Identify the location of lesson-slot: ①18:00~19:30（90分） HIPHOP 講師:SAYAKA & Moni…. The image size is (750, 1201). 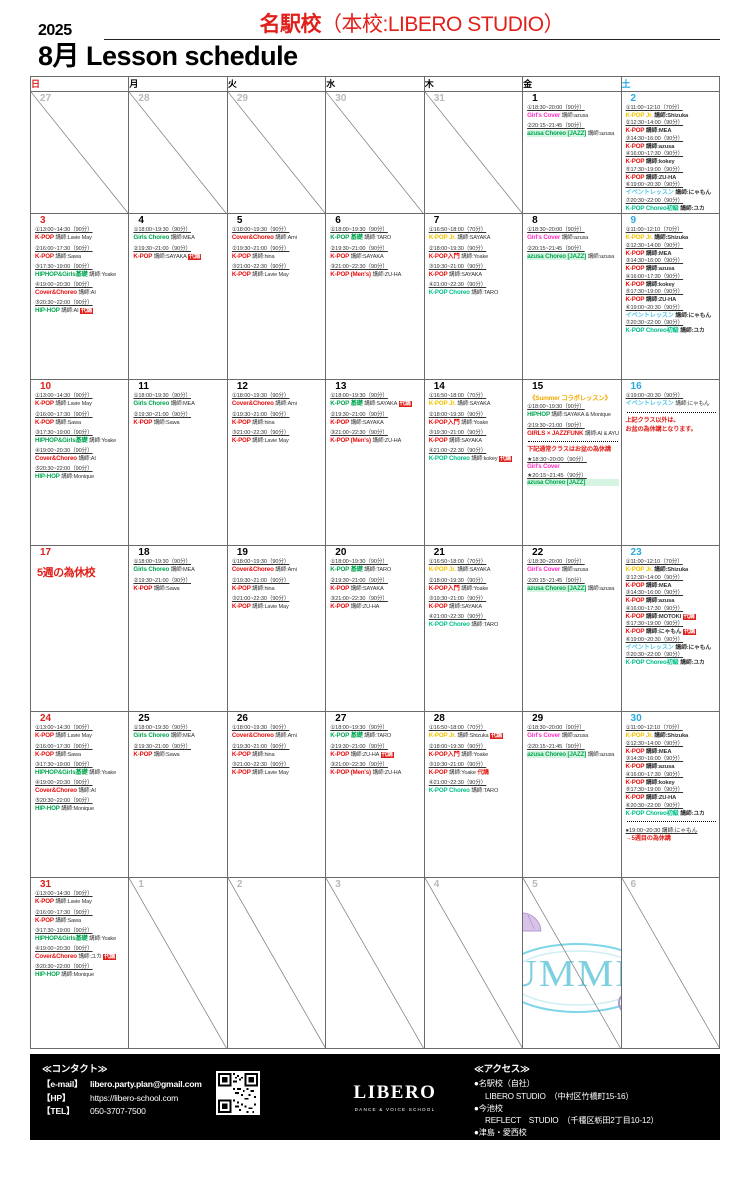
(572, 411).